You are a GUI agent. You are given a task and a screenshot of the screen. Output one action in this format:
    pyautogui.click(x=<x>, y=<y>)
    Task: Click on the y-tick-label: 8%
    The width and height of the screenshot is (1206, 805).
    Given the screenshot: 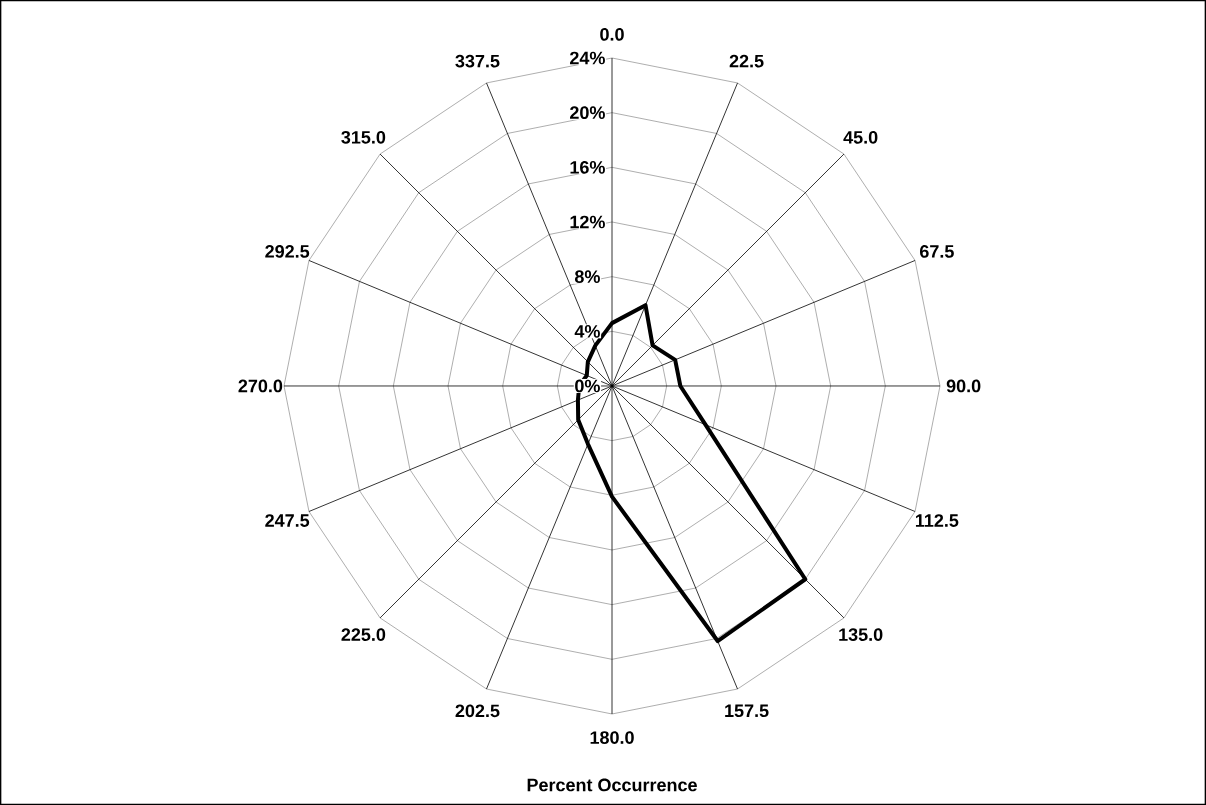 What is the action you would take?
    pyautogui.click(x=587, y=277)
    